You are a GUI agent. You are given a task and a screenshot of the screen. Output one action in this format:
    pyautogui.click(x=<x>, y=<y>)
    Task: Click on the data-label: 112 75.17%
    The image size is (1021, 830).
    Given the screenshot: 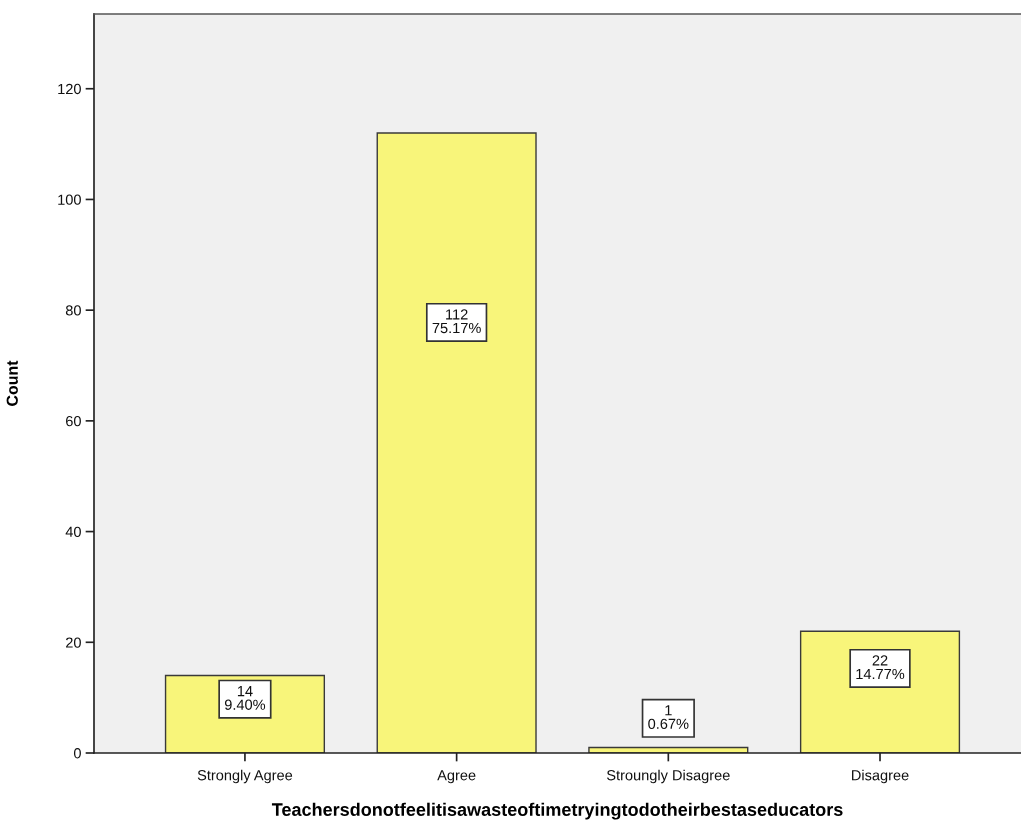 What is the action you would take?
    pyautogui.click(x=456, y=321)
    